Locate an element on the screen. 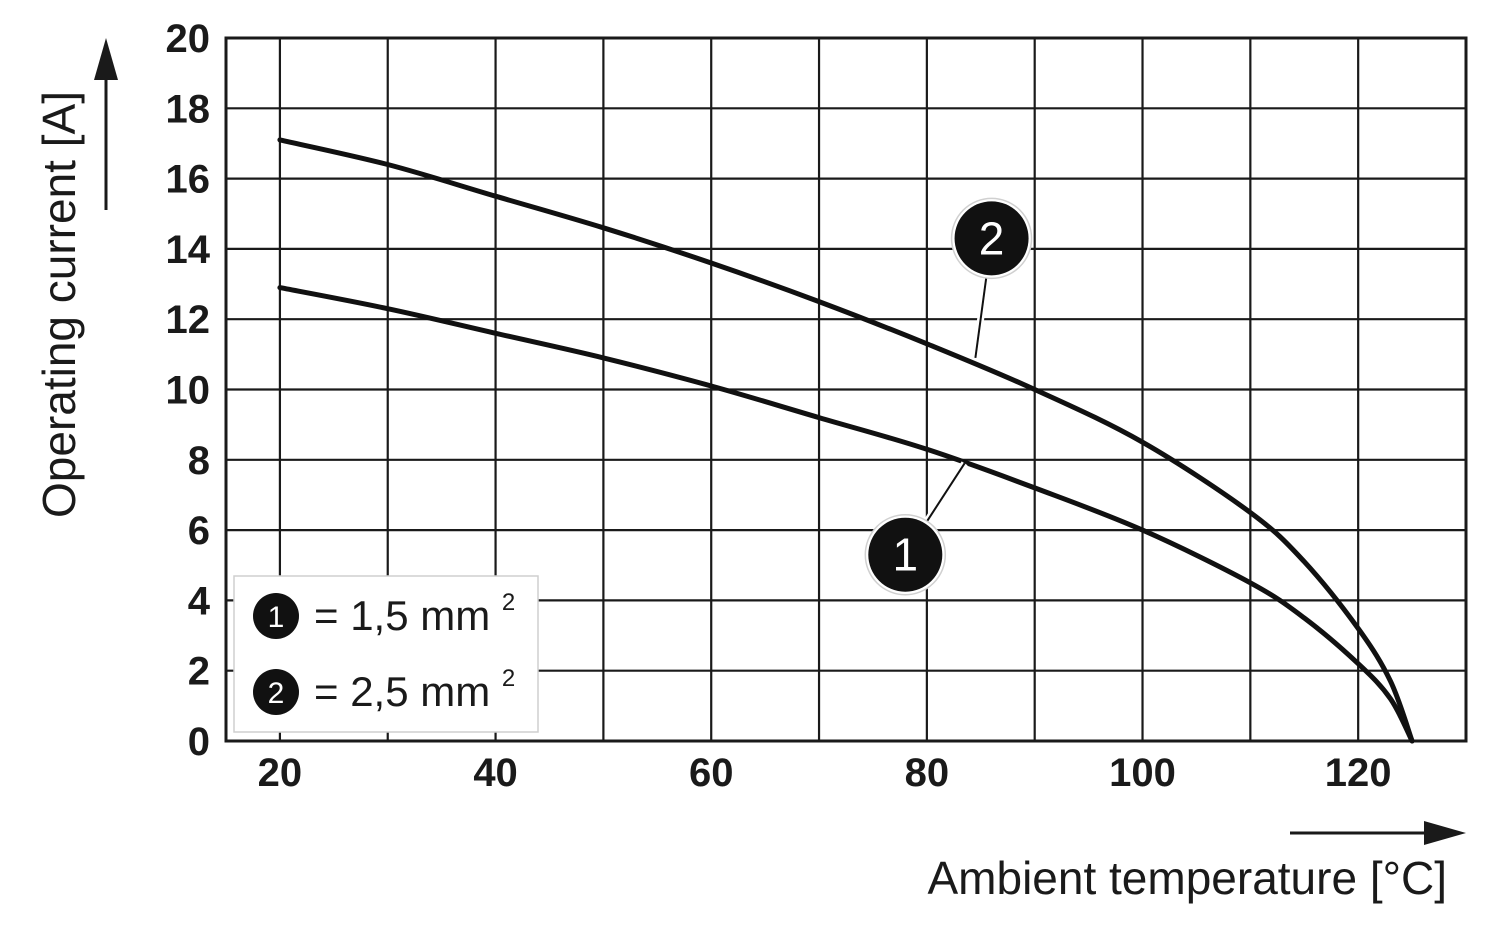 The height and width of the screenshot is (937, 1500). legend-entry-1-label: = 1,5 mm is located at coordinates (402, 615).